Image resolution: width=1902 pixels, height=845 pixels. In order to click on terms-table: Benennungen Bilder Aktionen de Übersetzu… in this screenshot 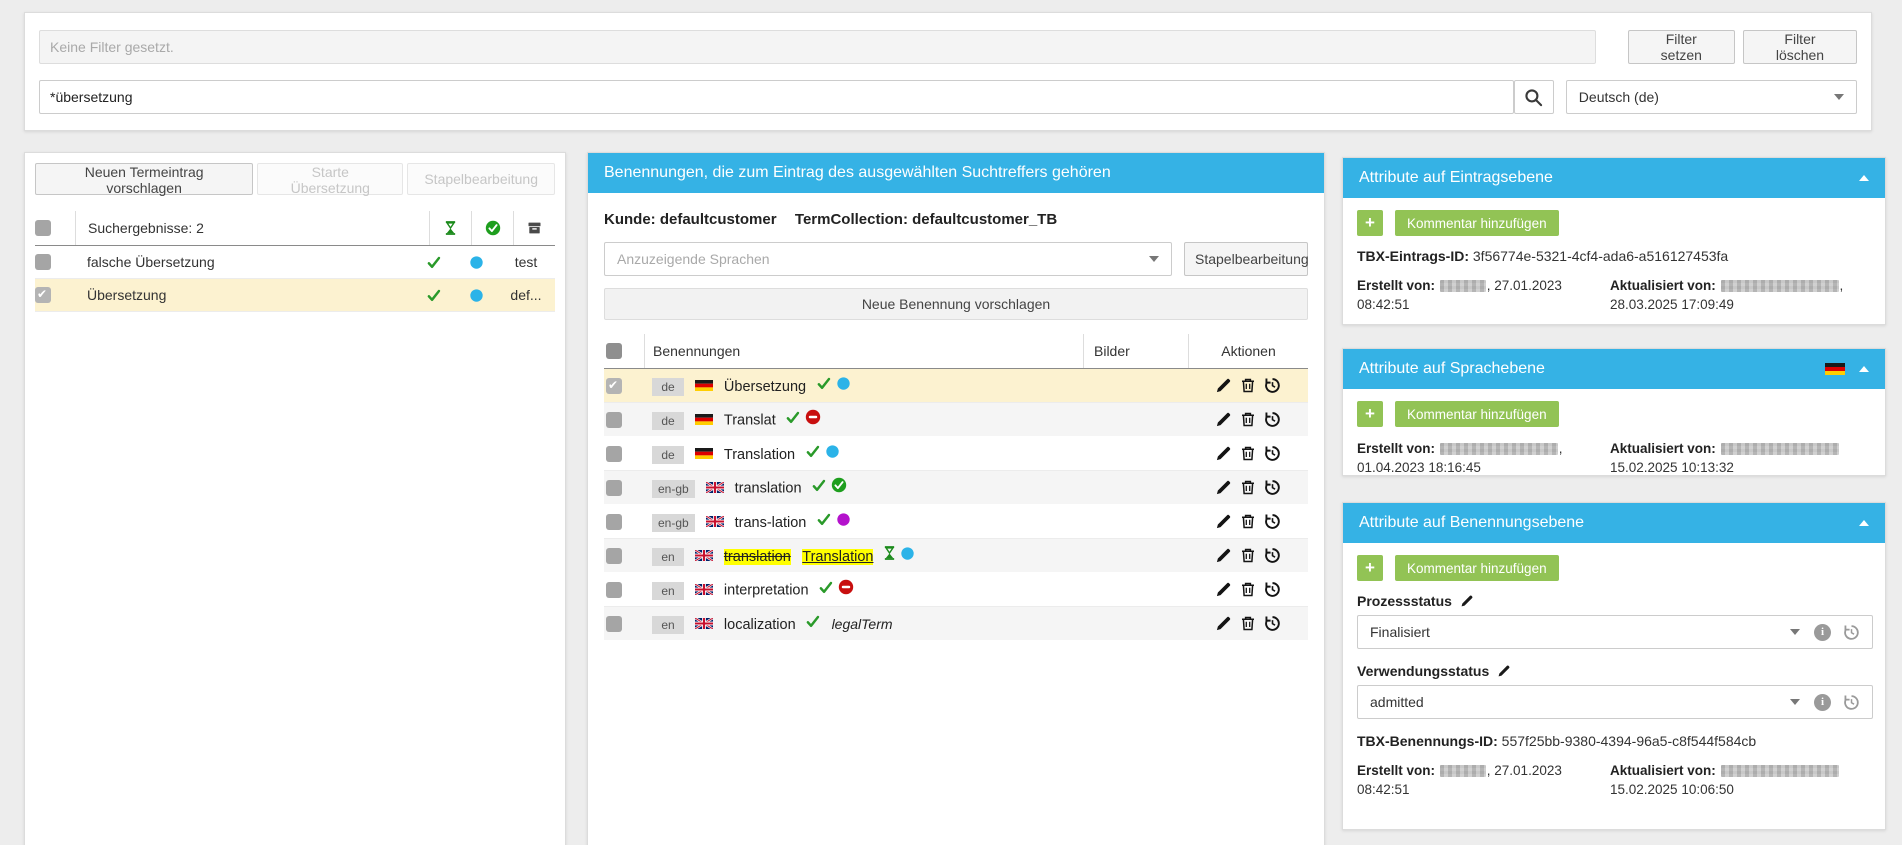, I will do `click(956, 487)`.